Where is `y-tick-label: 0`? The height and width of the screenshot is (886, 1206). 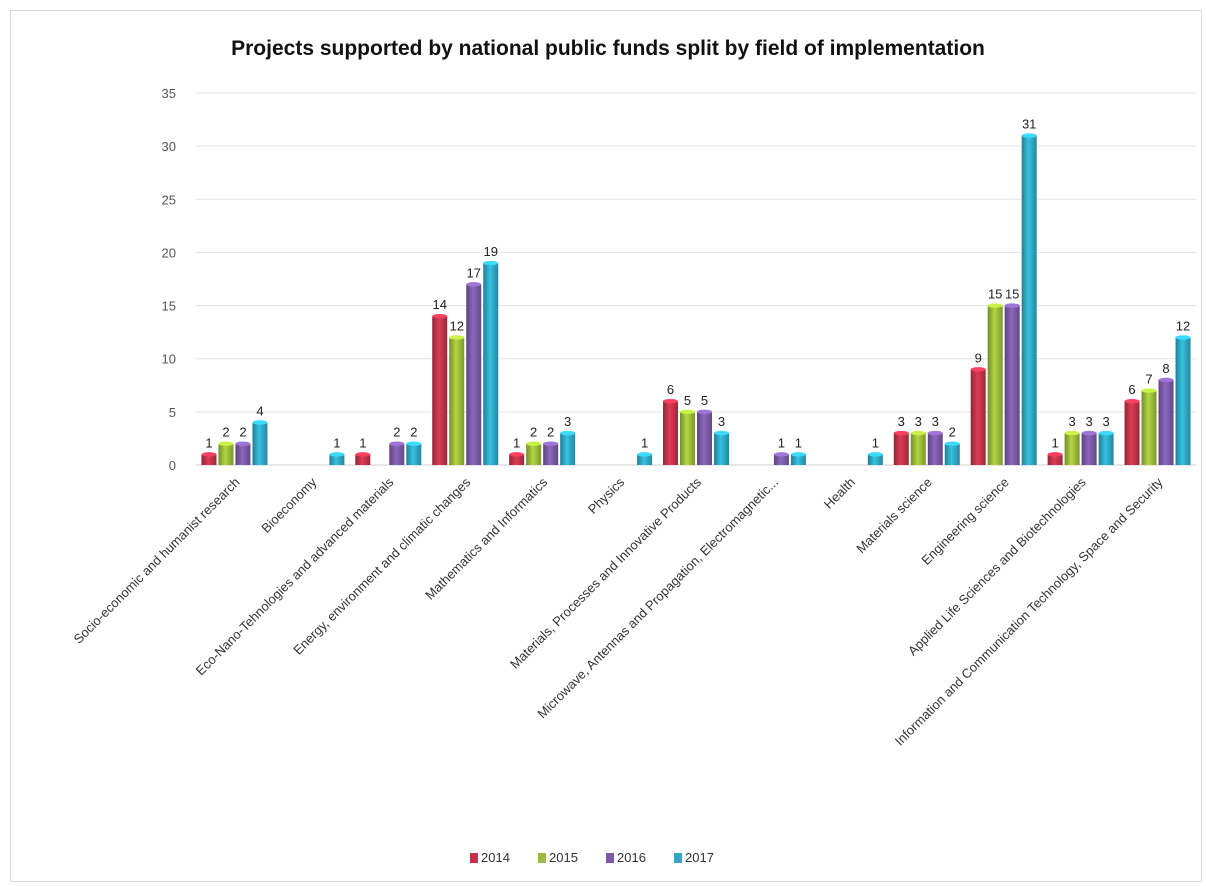
y-tick-label: 0 is located at coordinates (172, 465).